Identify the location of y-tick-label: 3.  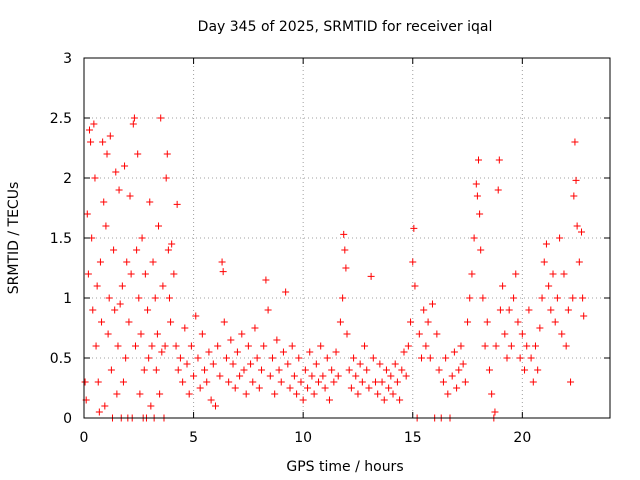
(67, 59).